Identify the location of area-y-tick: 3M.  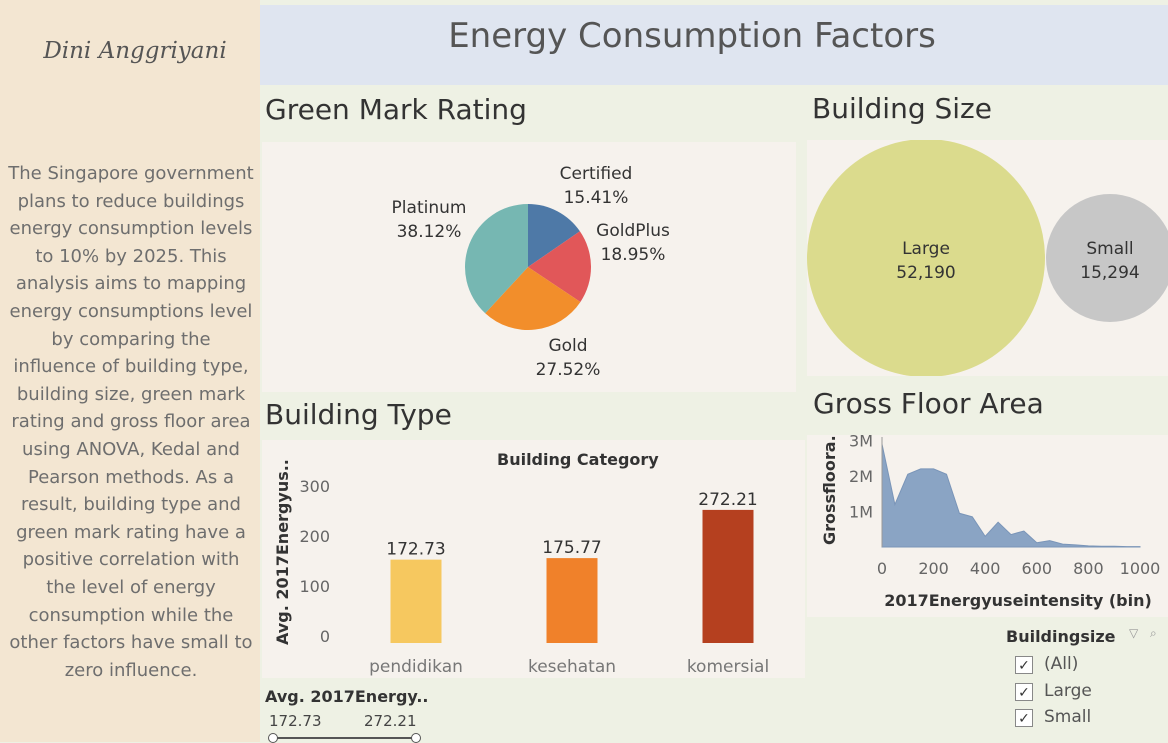
(861, 443).